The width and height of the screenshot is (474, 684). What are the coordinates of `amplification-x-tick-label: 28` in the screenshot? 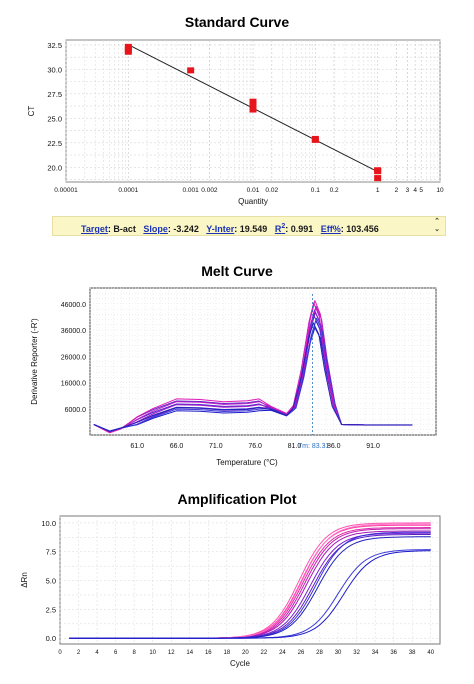 It's located at (319, 653).